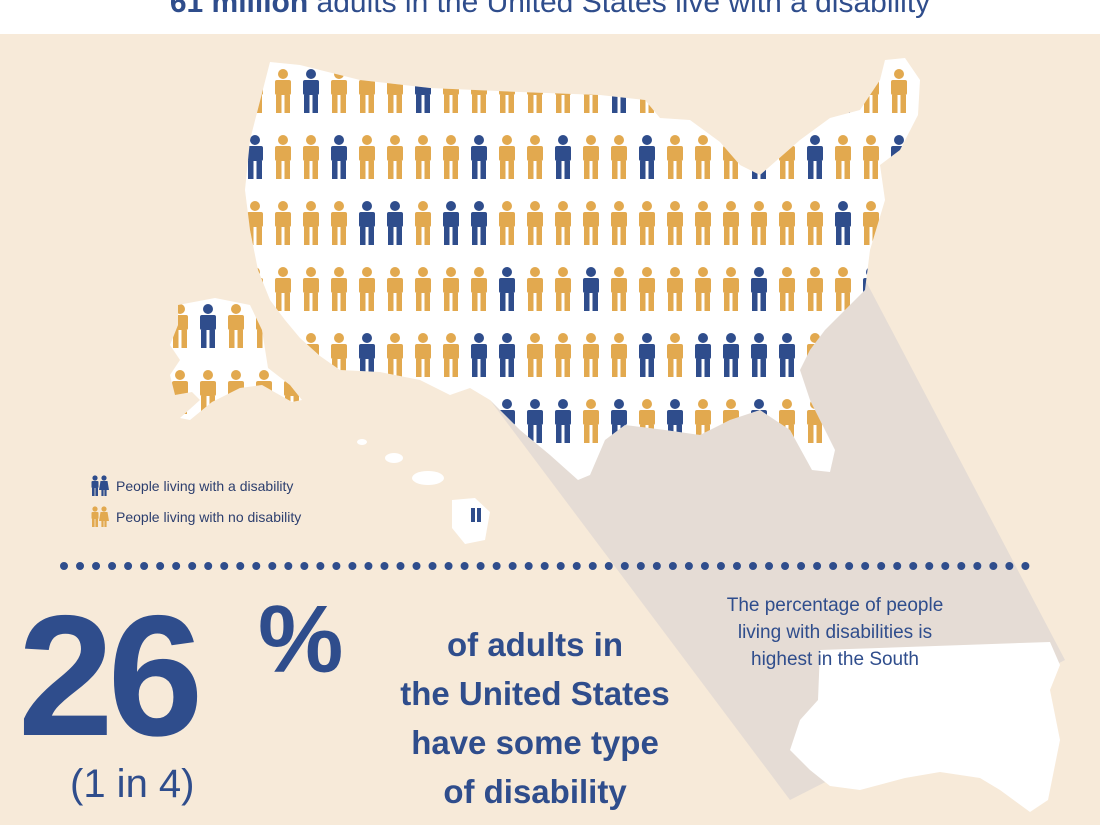 Image resolution: width=1100 pixels, height=825 pixels. I want to click on legend-label: People living with no disability, so click(209, 516).